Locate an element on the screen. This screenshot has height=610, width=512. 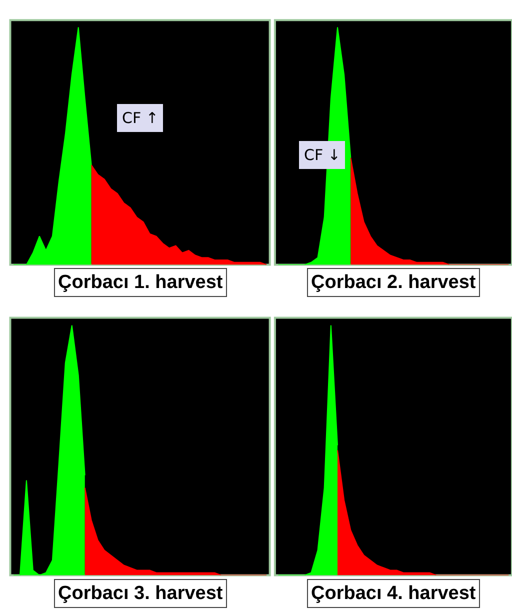
text: Çorbacı 4. harvest is located at coordinates (393, 593).